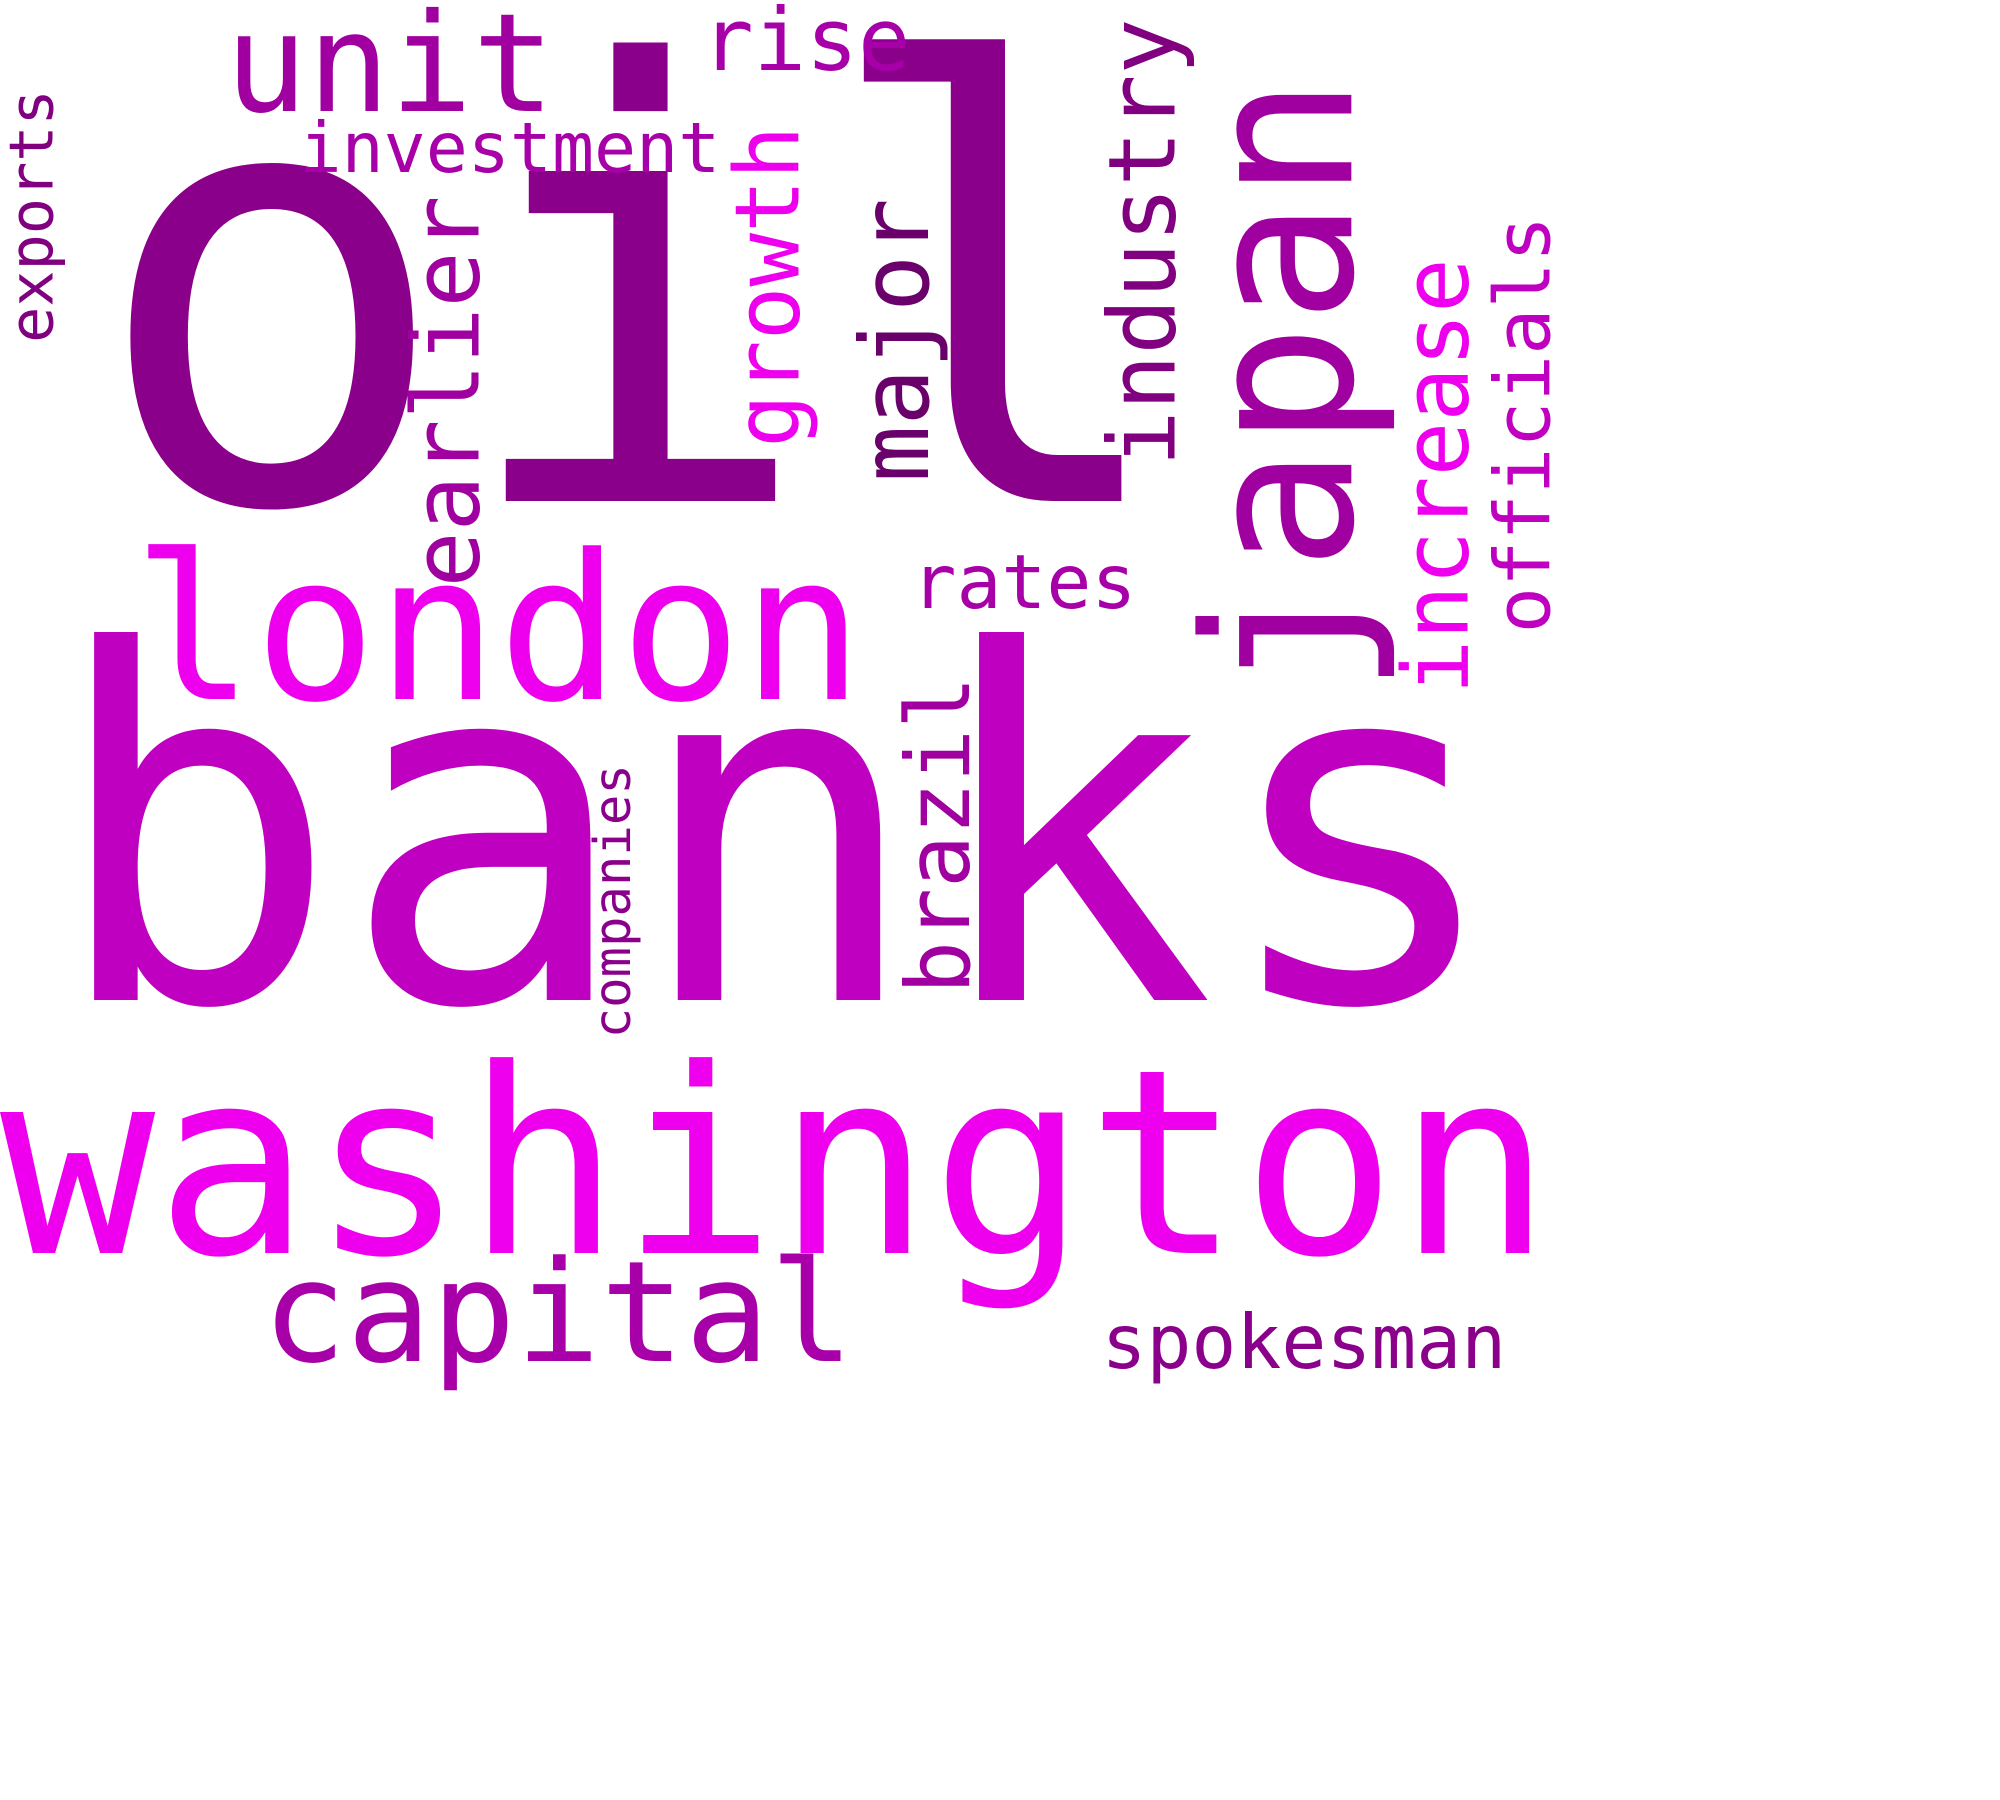 This screenshot has height=1800, width=2000. I want to click on word-brazil: brazil, so click(938, 835).